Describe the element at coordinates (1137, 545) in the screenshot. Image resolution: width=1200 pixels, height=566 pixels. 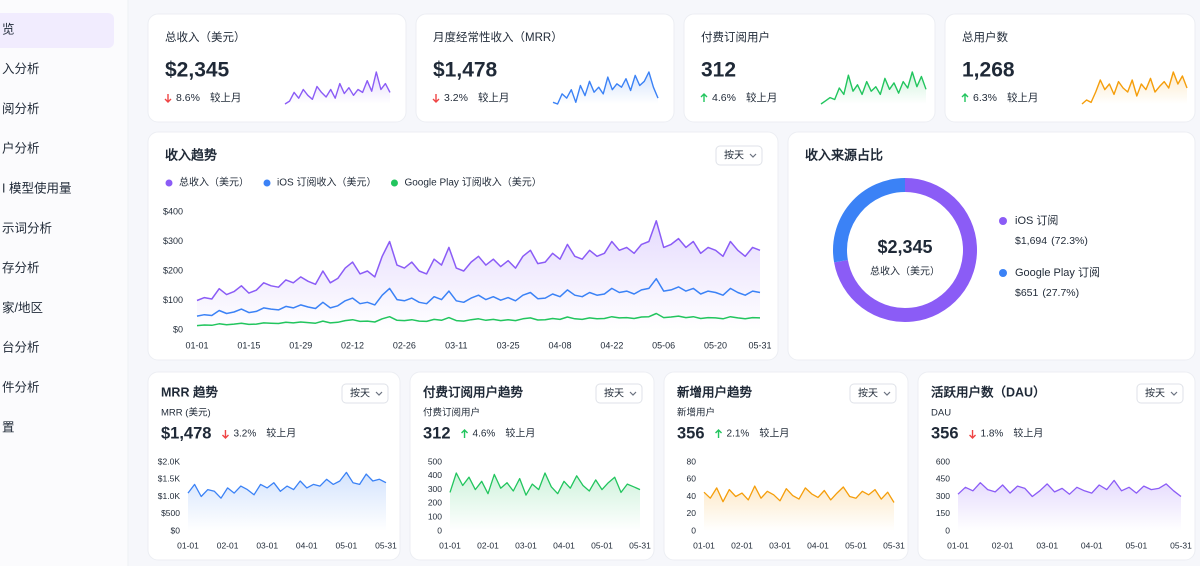
I see `x-tick-label: 05-01` at that location.